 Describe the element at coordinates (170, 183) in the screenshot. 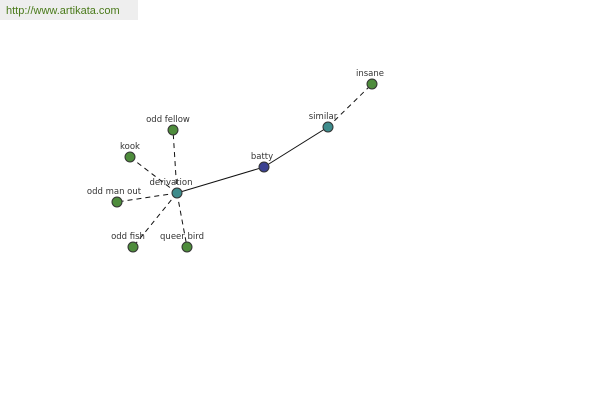

I see `node-label: derivation` at that location.